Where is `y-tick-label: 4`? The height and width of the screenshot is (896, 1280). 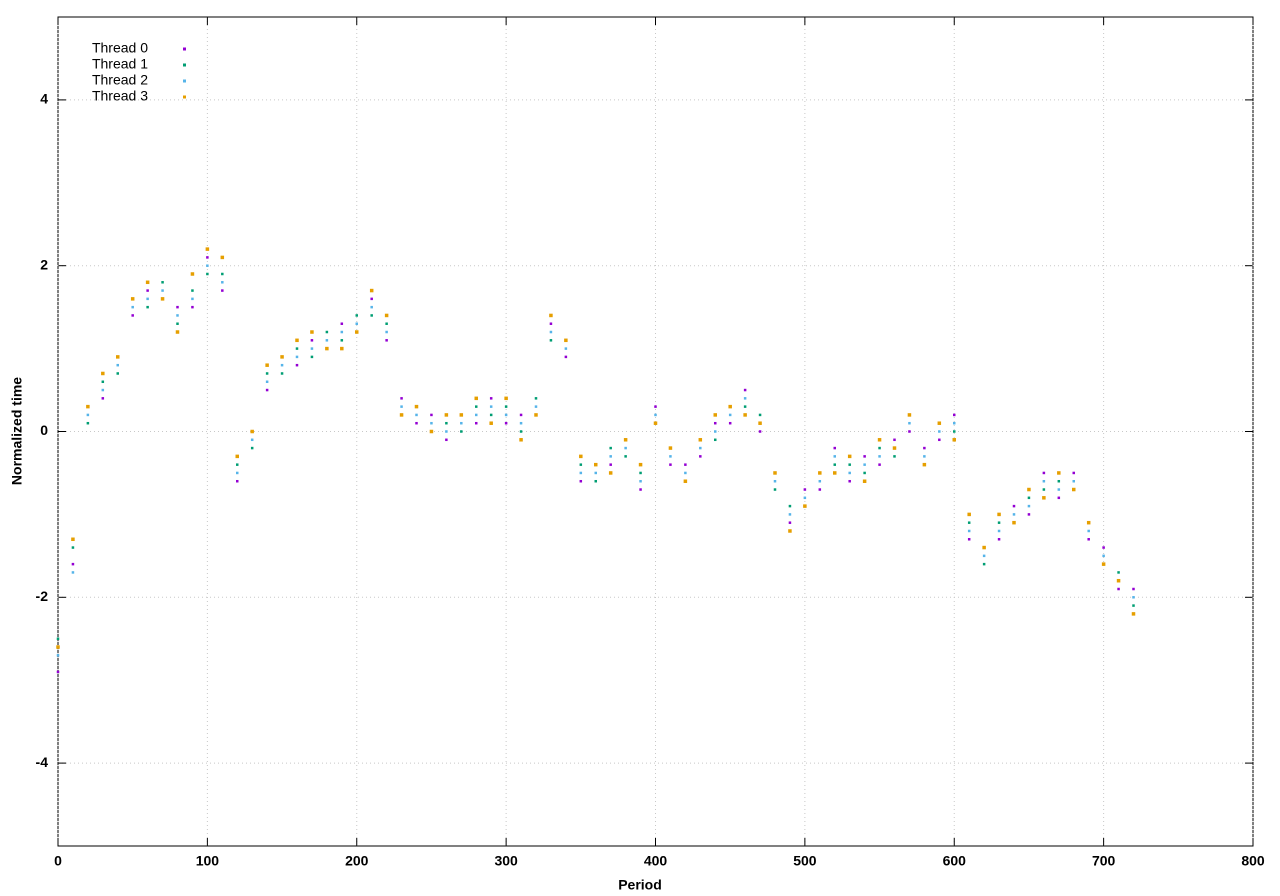
y-tick-label: 4 is located at coordinates (44, 99).